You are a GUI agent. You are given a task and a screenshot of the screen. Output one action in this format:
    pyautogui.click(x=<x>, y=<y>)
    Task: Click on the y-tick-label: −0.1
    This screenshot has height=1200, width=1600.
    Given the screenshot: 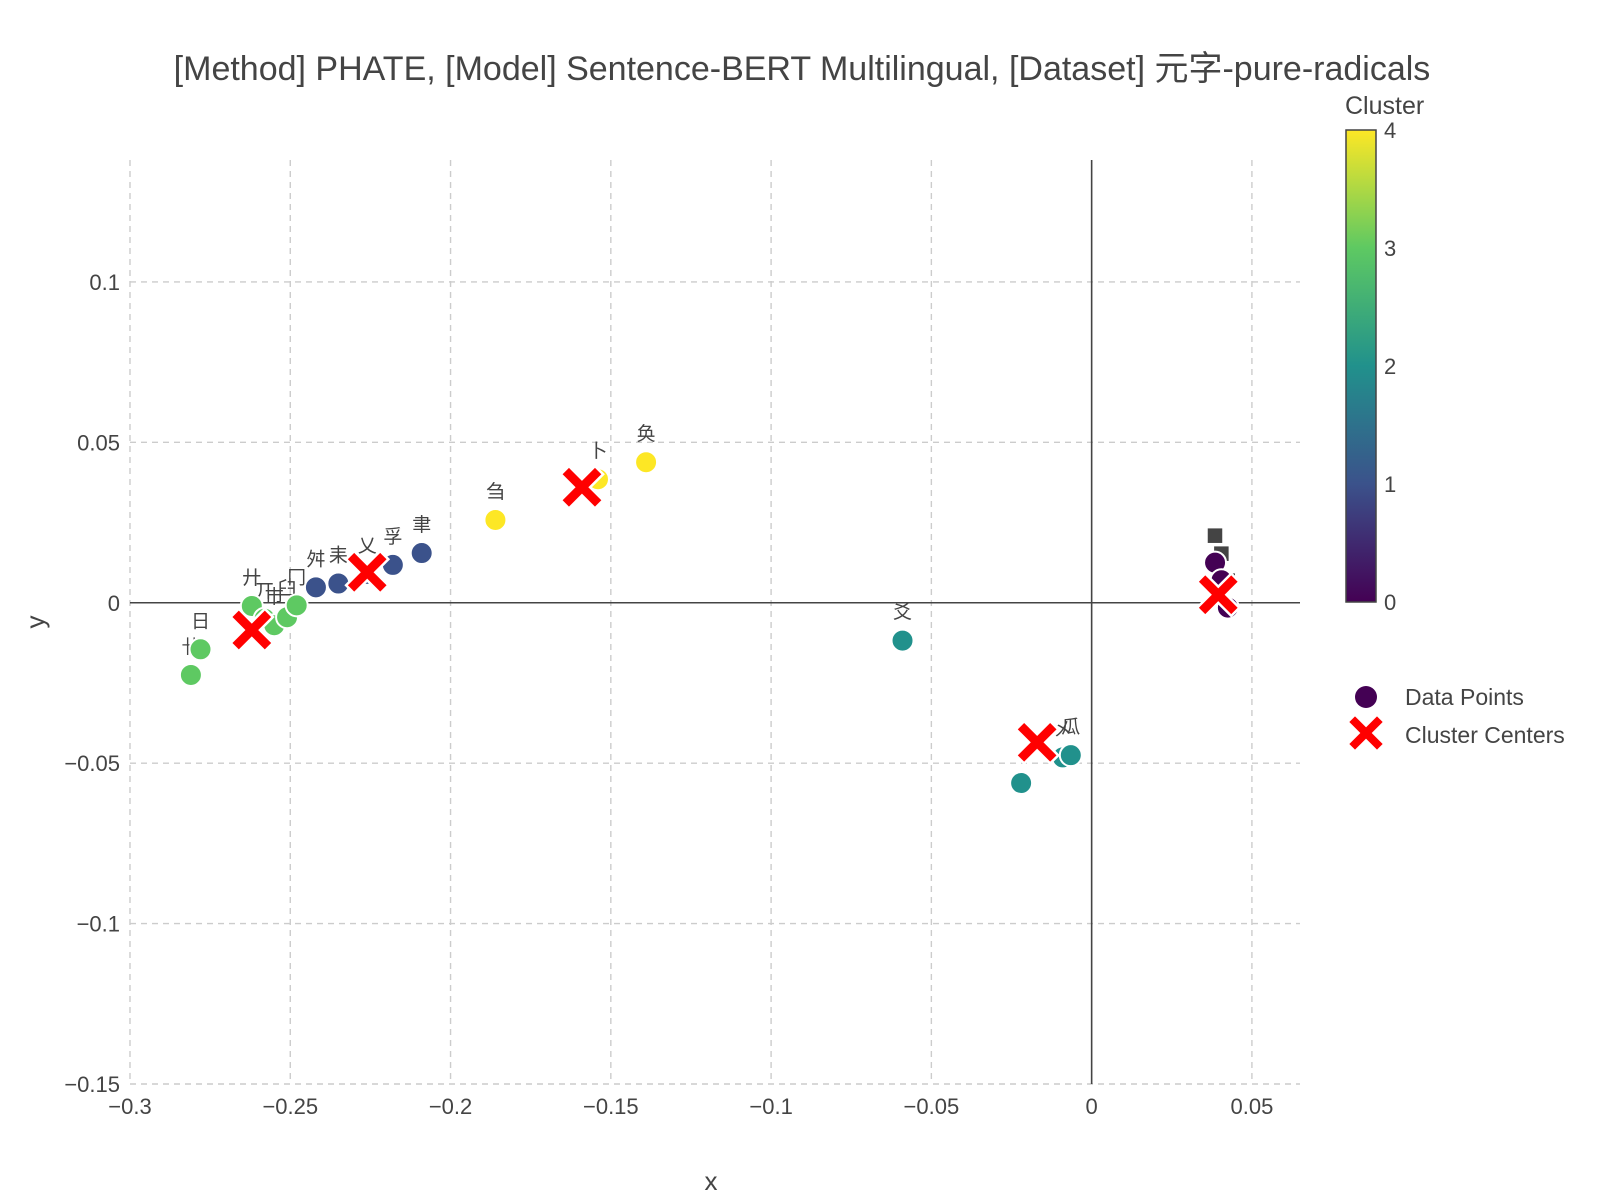 What is the action you would take?
    pyautogui.click(x=98, y=924)
    